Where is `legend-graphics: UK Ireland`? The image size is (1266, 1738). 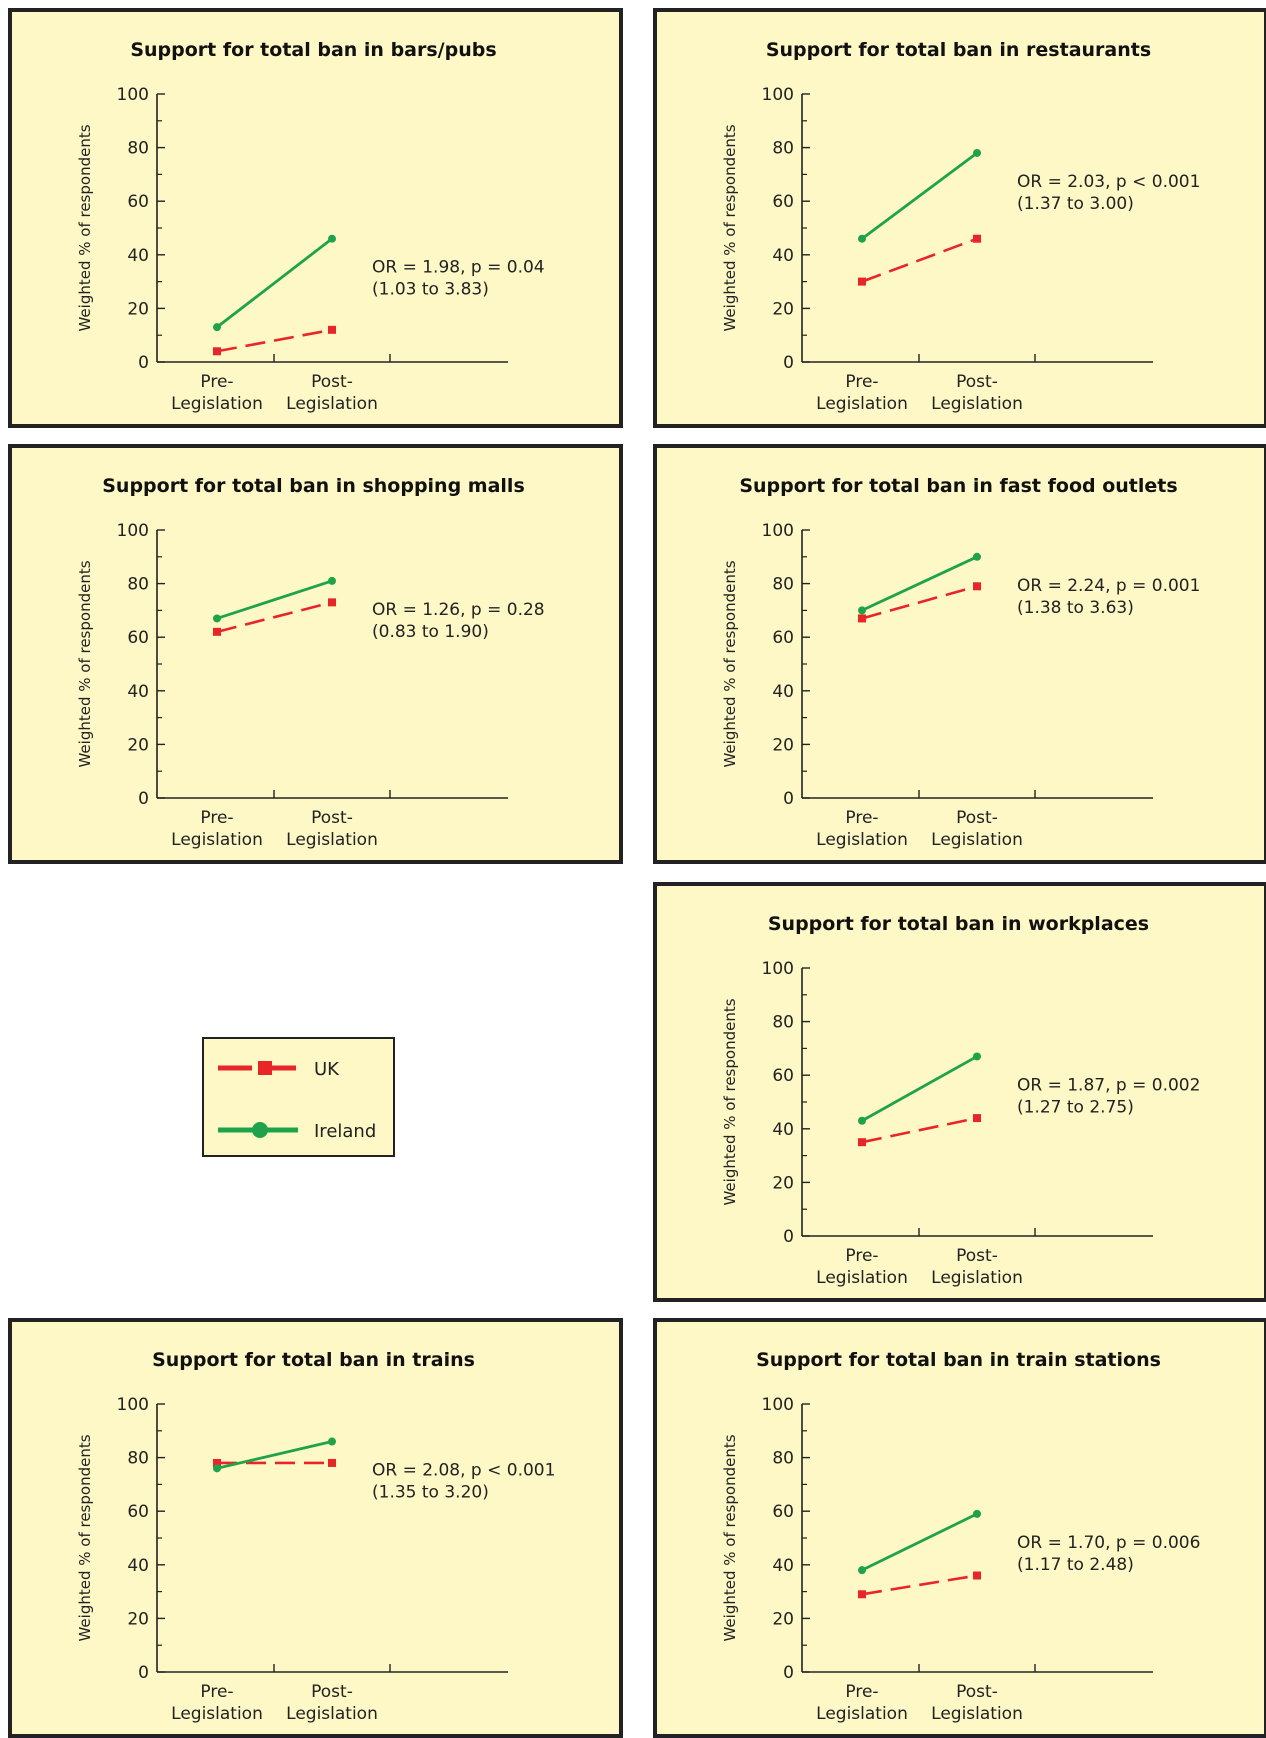
legend-graphics: UK Ireland is located at coordinates (297, 1100).